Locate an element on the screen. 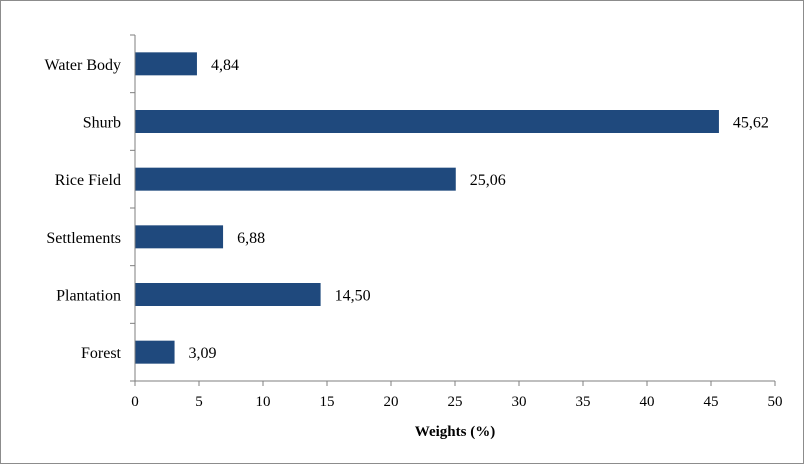 This screenshot has height=464, width=804. bar-rice-field is located at coordinates (295, 179).